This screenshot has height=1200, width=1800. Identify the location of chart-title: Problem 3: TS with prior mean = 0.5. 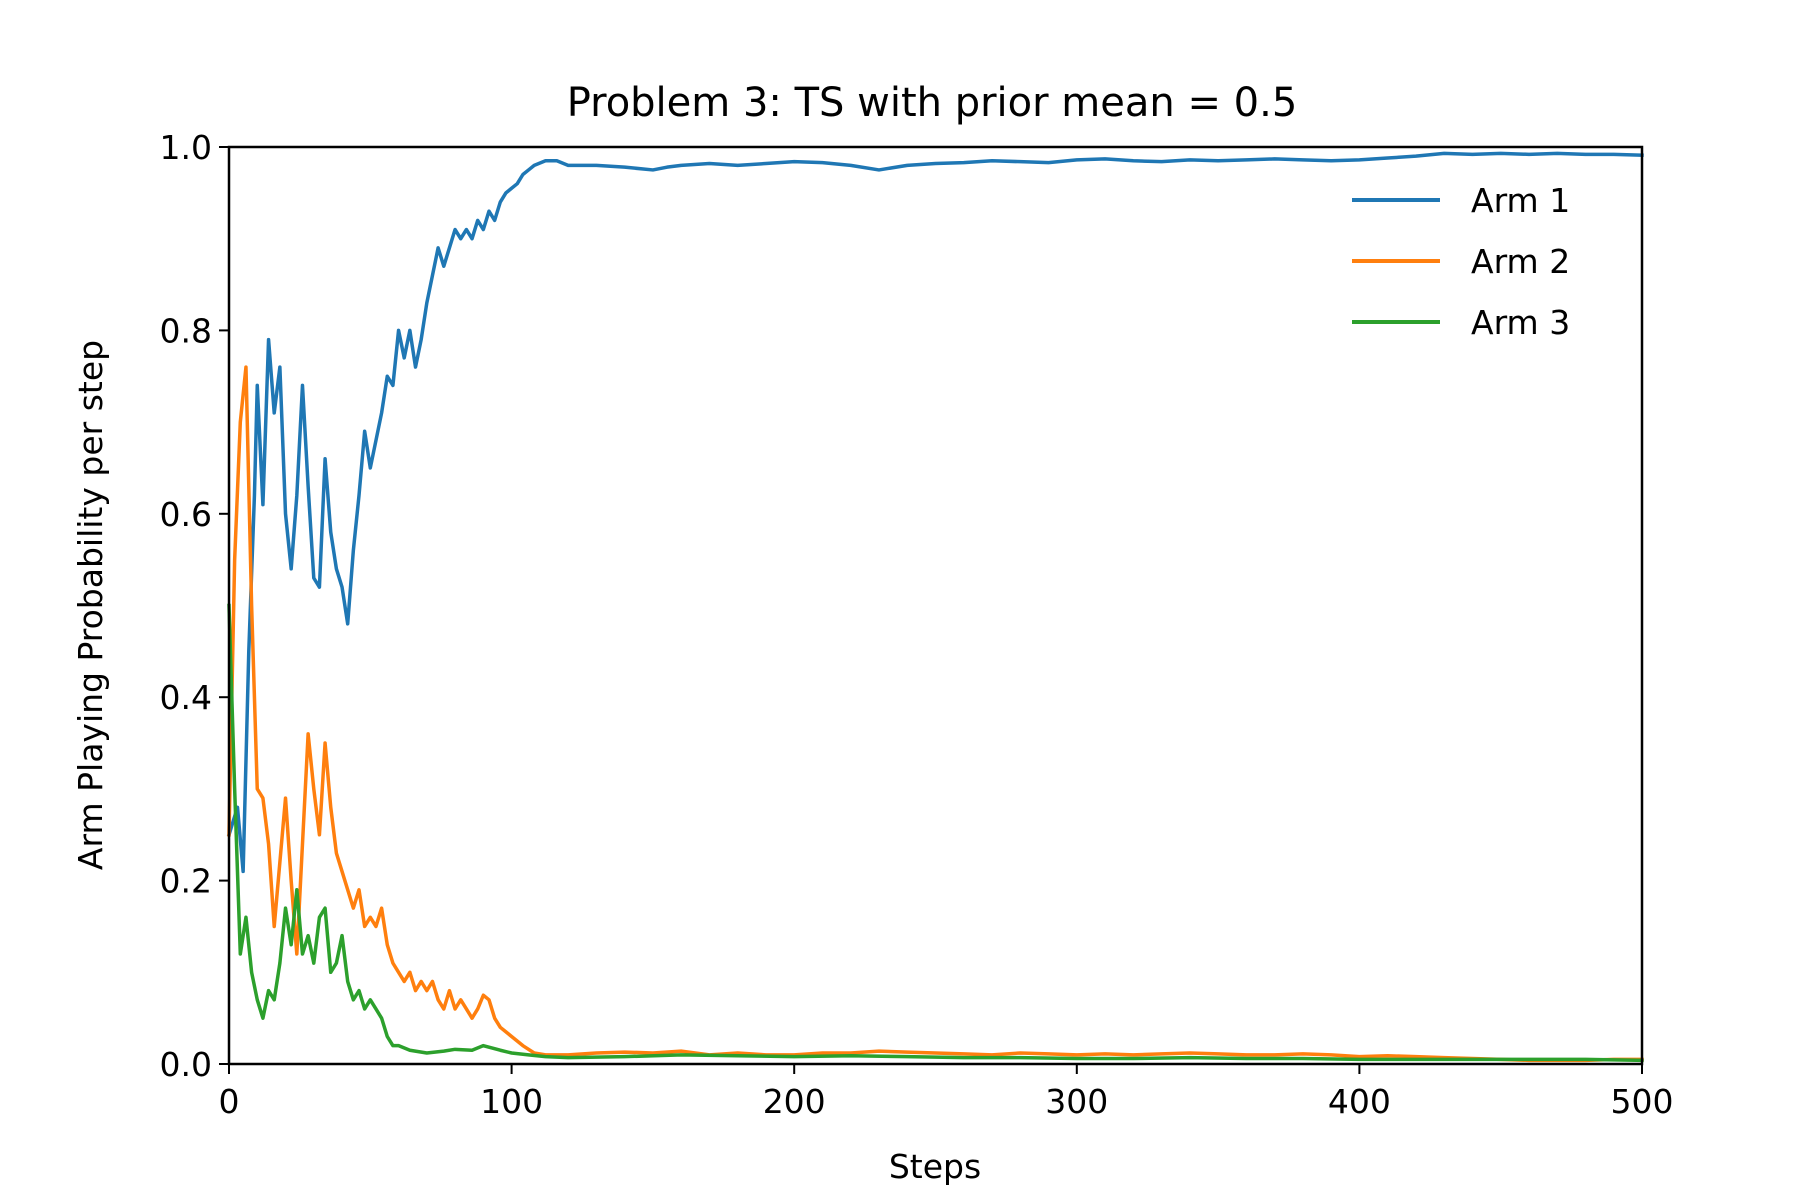
(932, 103).